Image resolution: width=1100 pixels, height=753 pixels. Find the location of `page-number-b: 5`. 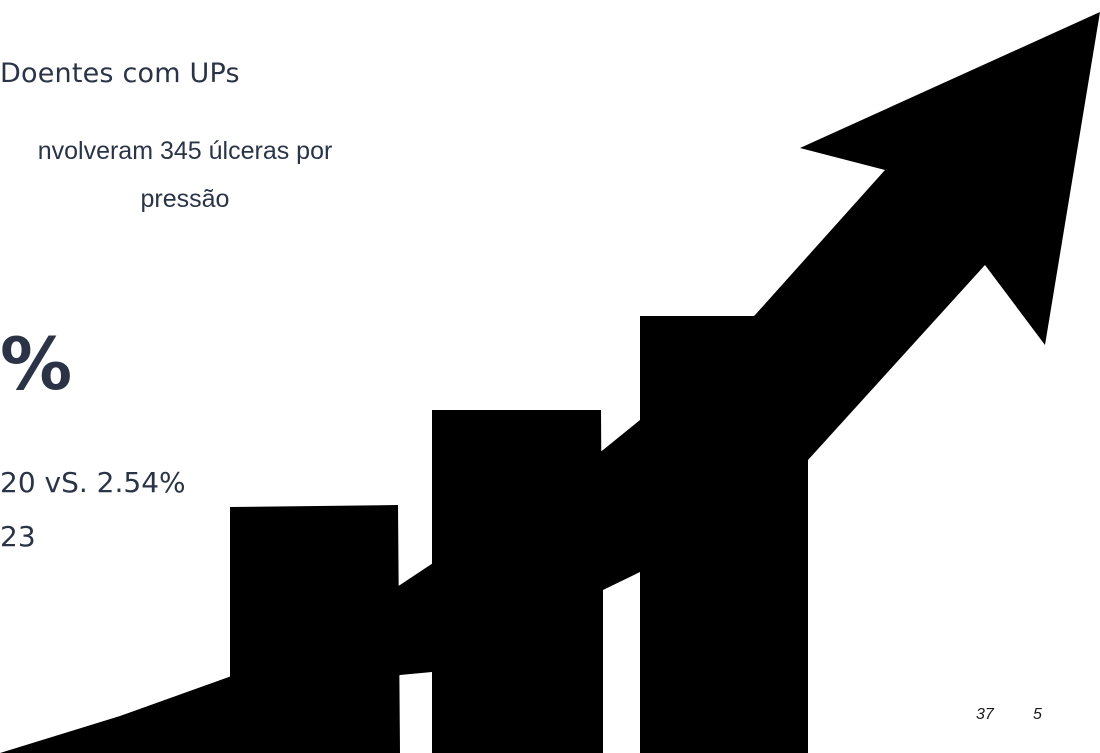

page-number-b: 5 is located at coordinates (1037, 714).